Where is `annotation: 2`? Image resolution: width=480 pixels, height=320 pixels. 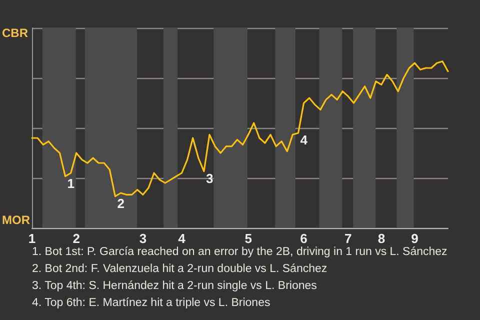 annotation: 2 is located at coordinates (120, 203).